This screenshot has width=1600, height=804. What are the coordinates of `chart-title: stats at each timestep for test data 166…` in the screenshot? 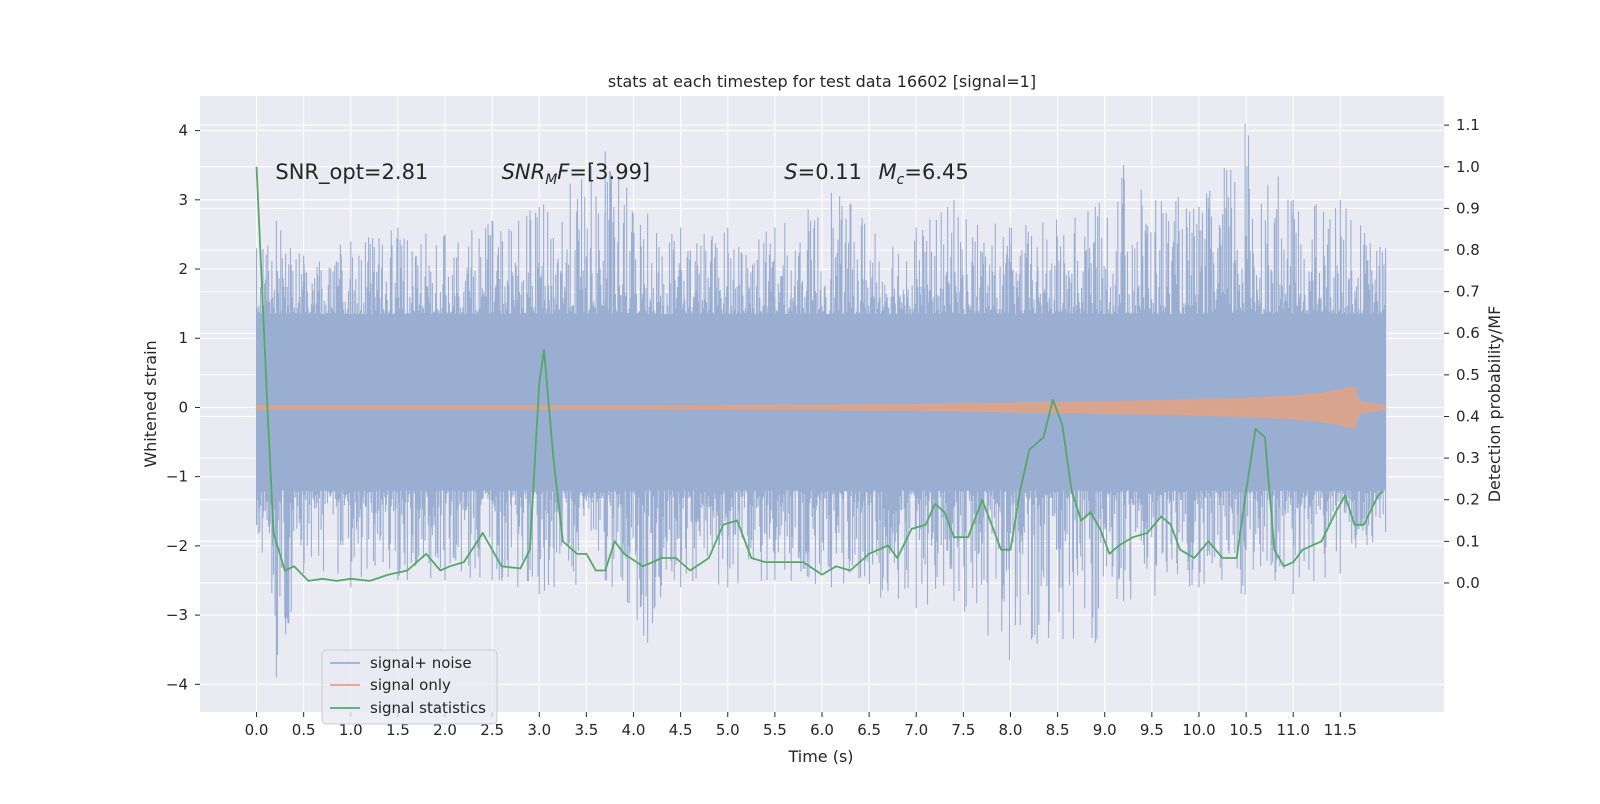 It's located at (822, 81).